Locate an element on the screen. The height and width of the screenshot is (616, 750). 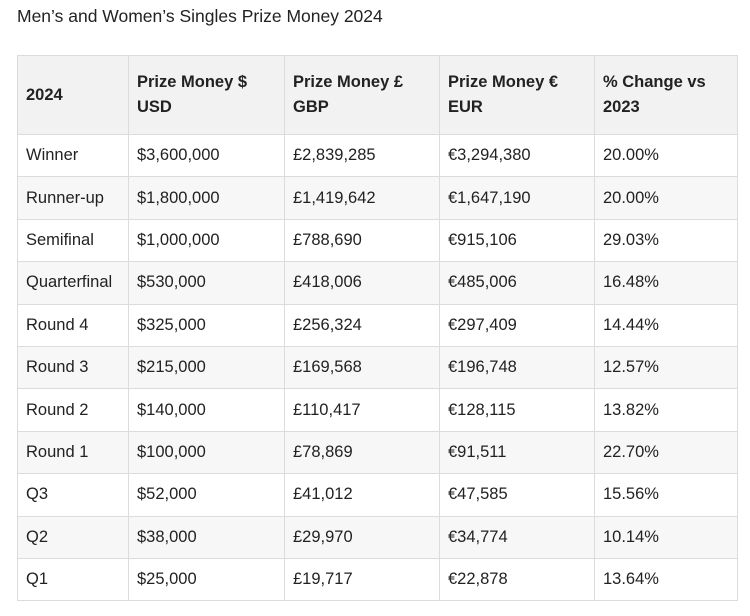
round-cell: Q1 is located at coordinates (73, 579).